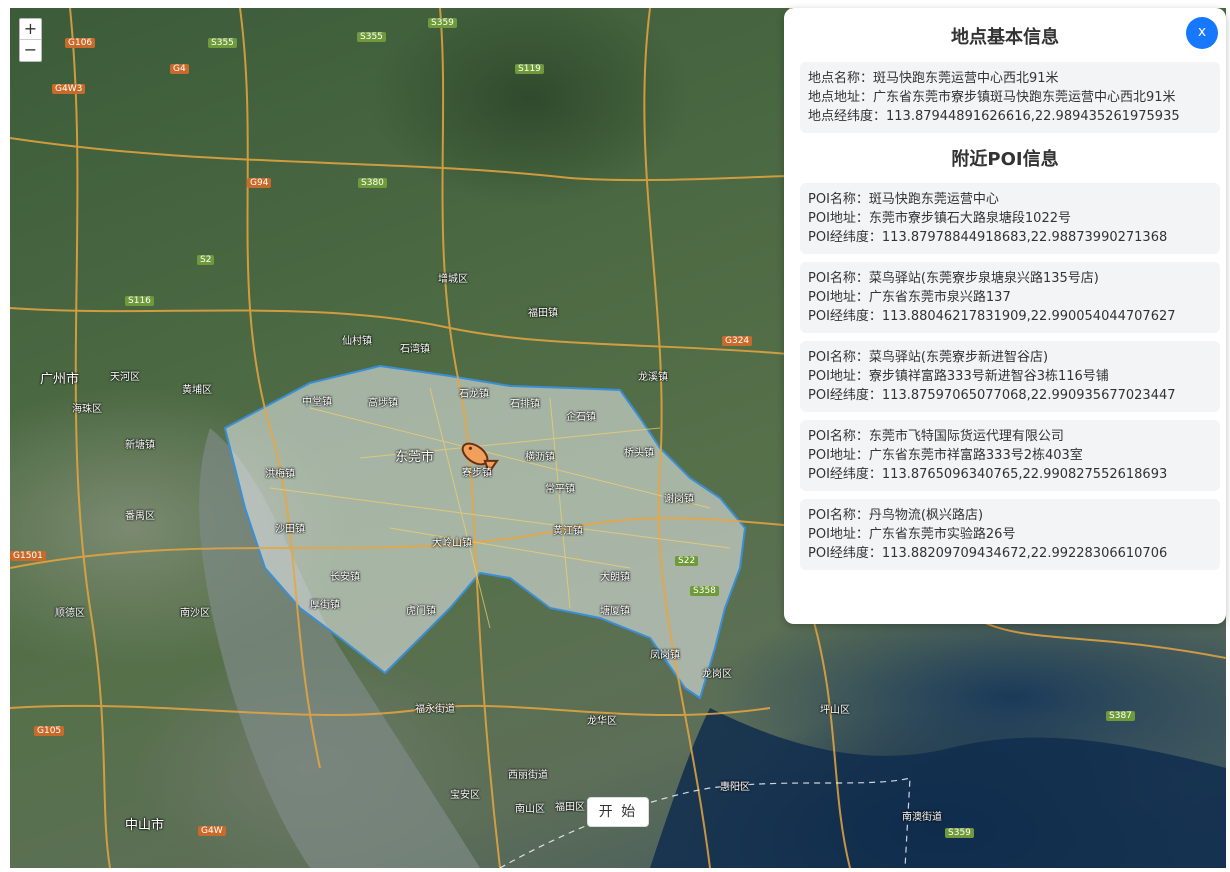 The width and height of the screenshot is (1230, 872). What do you see at coordinates (28, 556) in the screenshot?
I see `road-shield-label: G1501` at bounding box center [28, 556].